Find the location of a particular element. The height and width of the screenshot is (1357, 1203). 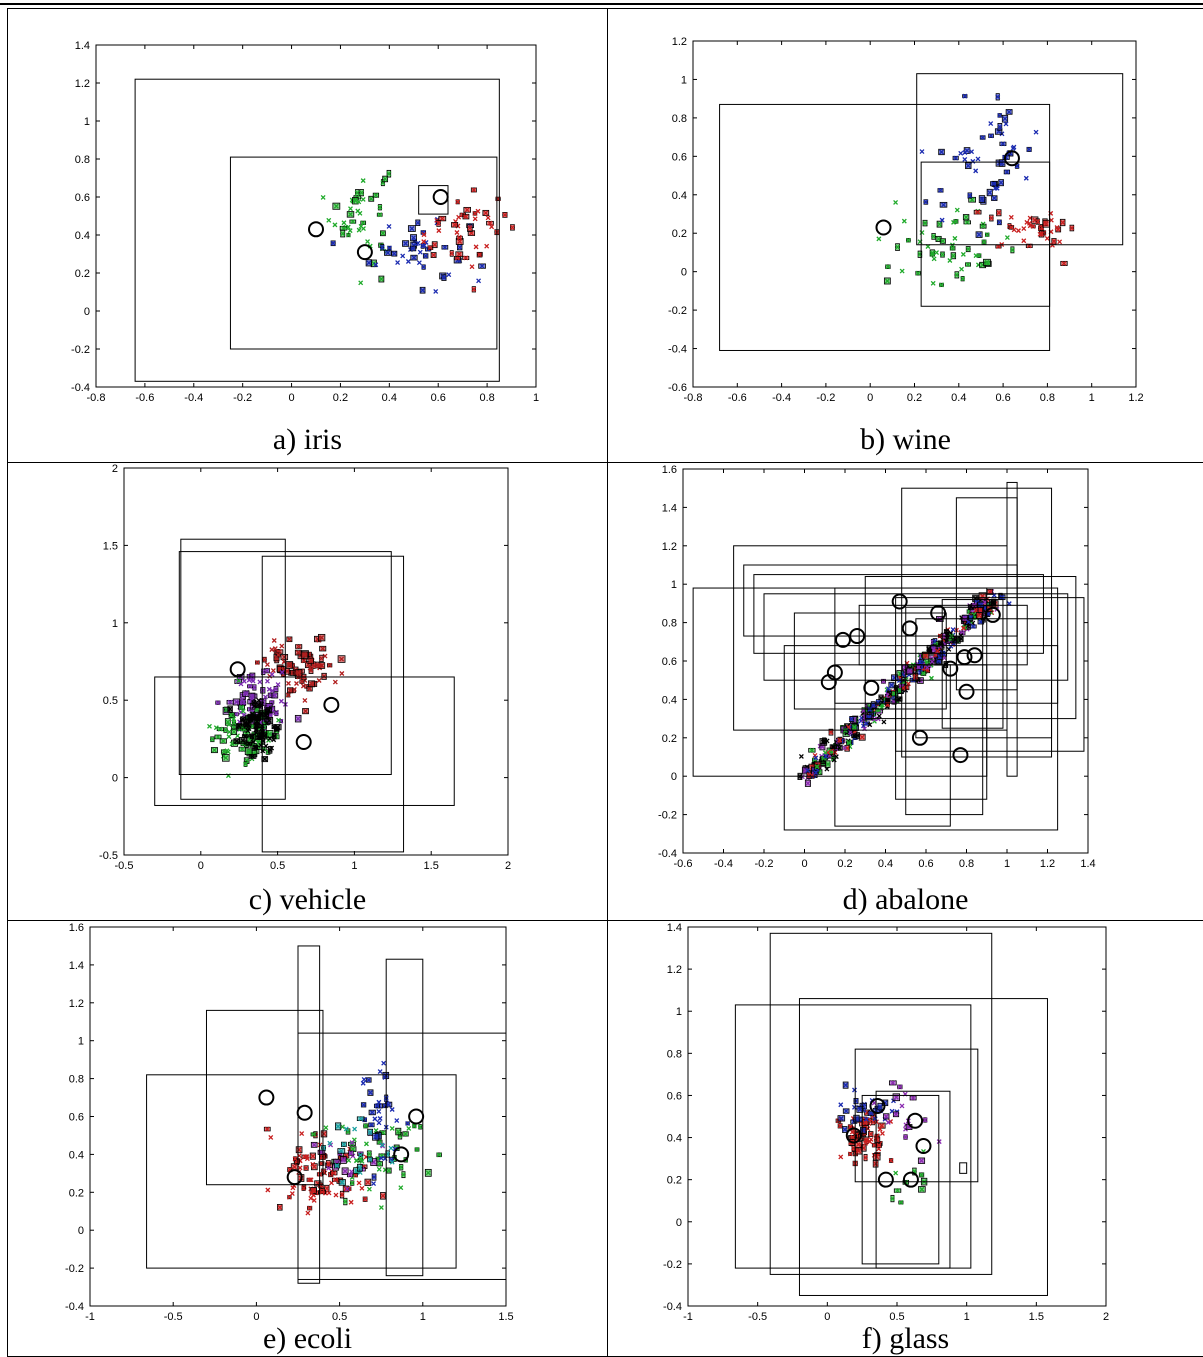

x-tick-label: -0.5 is located at coordinates (173, 1316).